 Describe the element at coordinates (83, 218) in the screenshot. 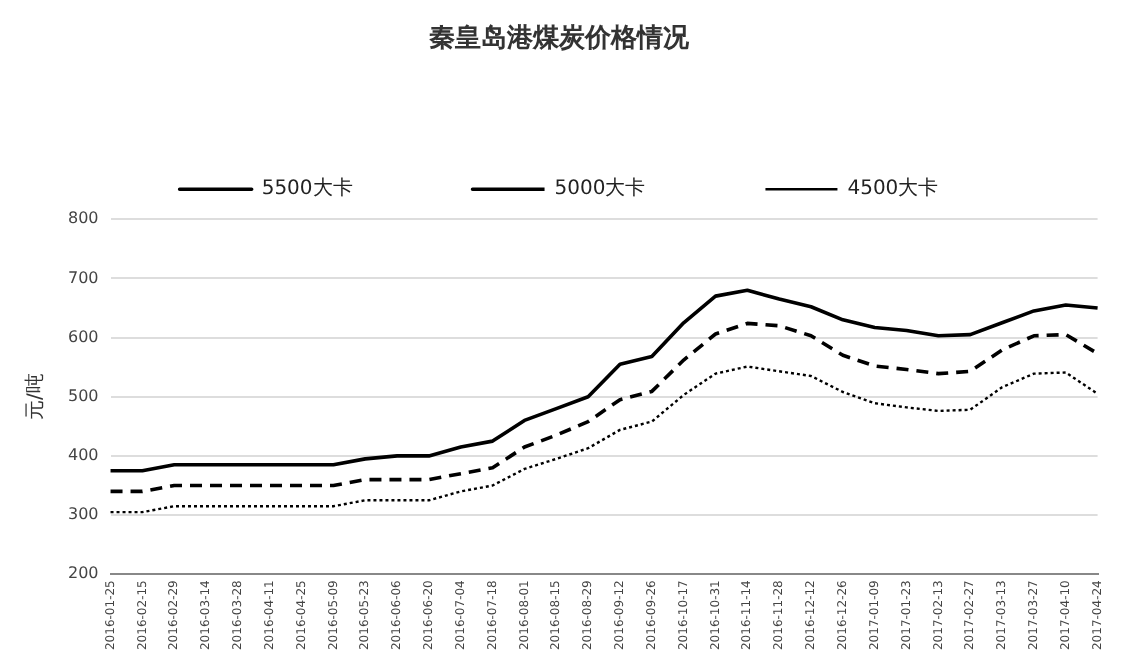

I see `y-tick-label: 800` at that location.